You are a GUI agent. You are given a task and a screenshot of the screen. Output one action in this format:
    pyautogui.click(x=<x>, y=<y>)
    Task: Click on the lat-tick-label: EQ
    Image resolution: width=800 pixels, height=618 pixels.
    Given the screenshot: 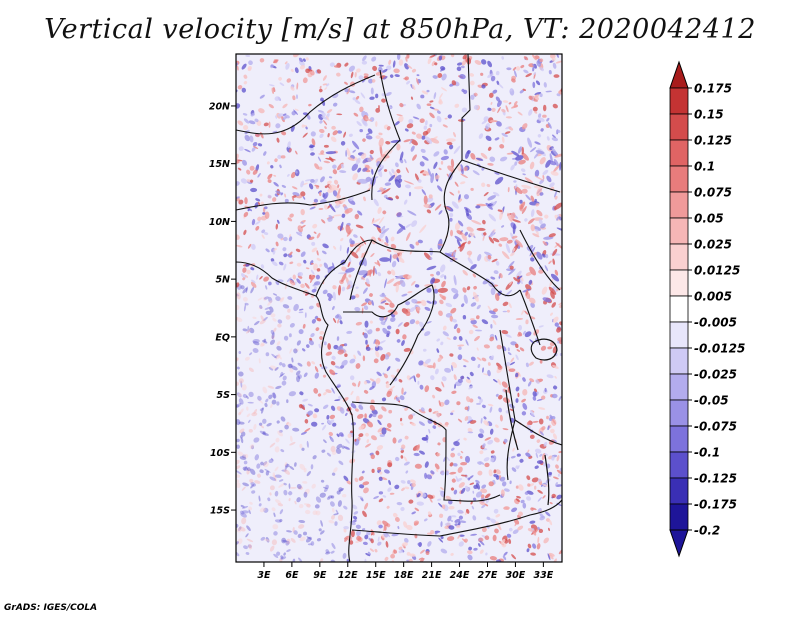 What is the action you would take?
    pyautogui.click(x=222, y=337)
    